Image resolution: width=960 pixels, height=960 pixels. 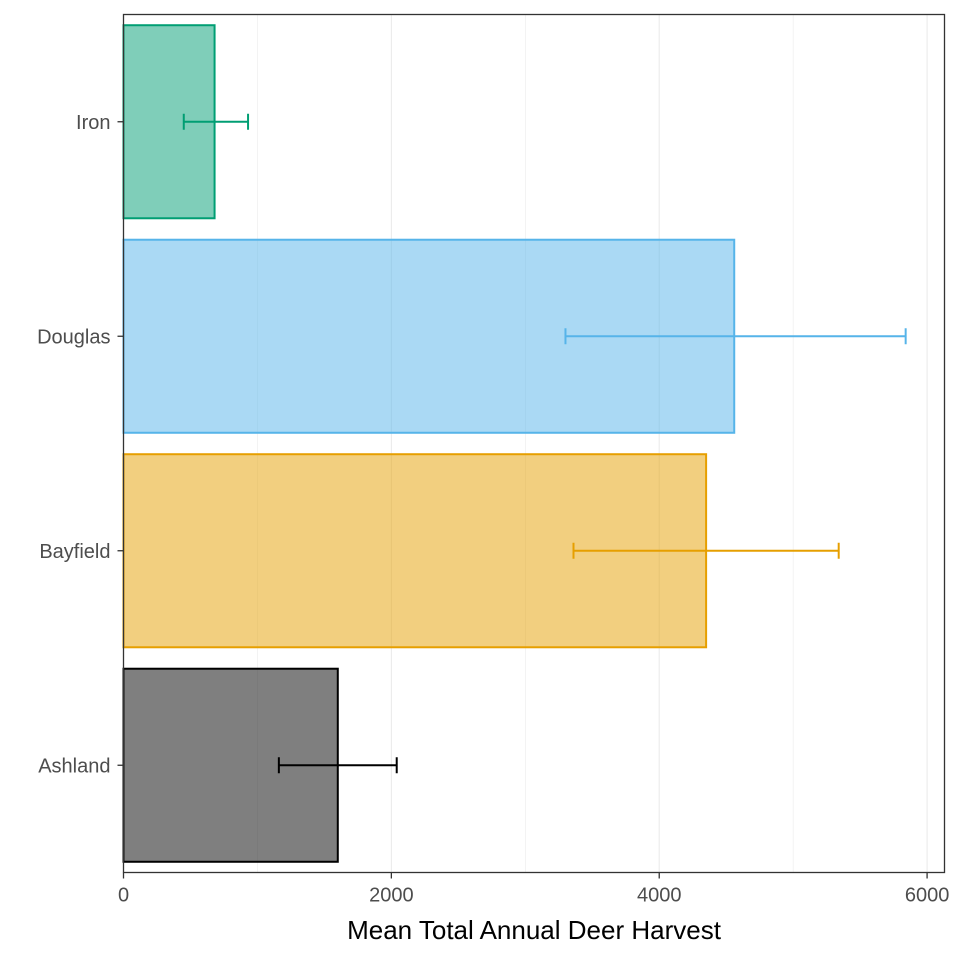 I want to click on y-tick-label-iron: Iron, so click(x=93, y=123).